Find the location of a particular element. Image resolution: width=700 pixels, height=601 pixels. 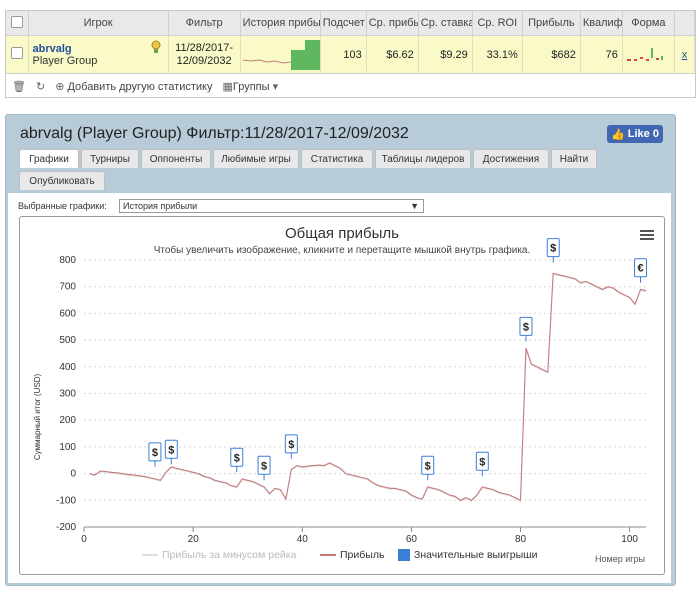

y-tick-label: -200 is located at coordinates (66, 527).